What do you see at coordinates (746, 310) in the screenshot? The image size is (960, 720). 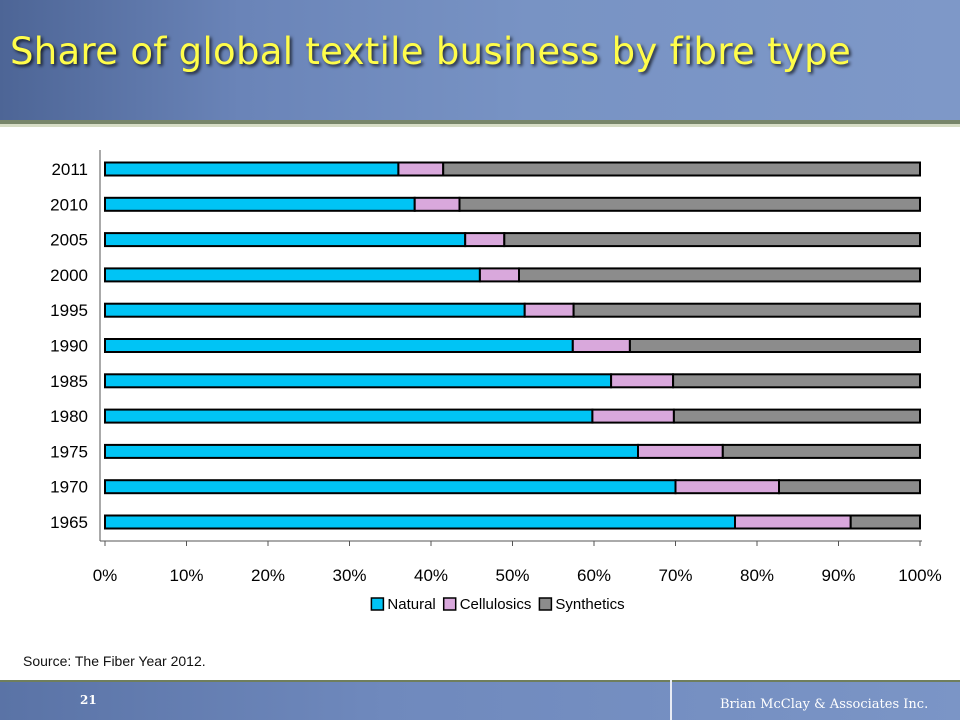 I see `bar-synthetics-1995` at bounding box center [746, 310].